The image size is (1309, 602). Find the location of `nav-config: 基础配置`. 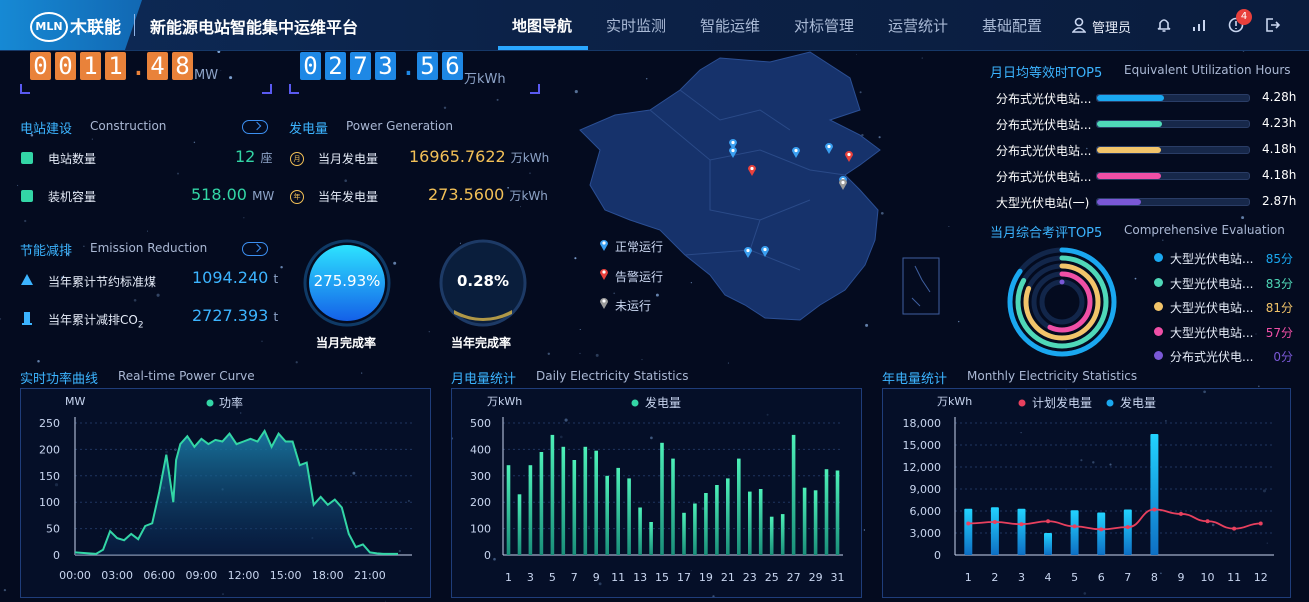

nav-config: 基础配置 is located at coordinates (1012, 26).